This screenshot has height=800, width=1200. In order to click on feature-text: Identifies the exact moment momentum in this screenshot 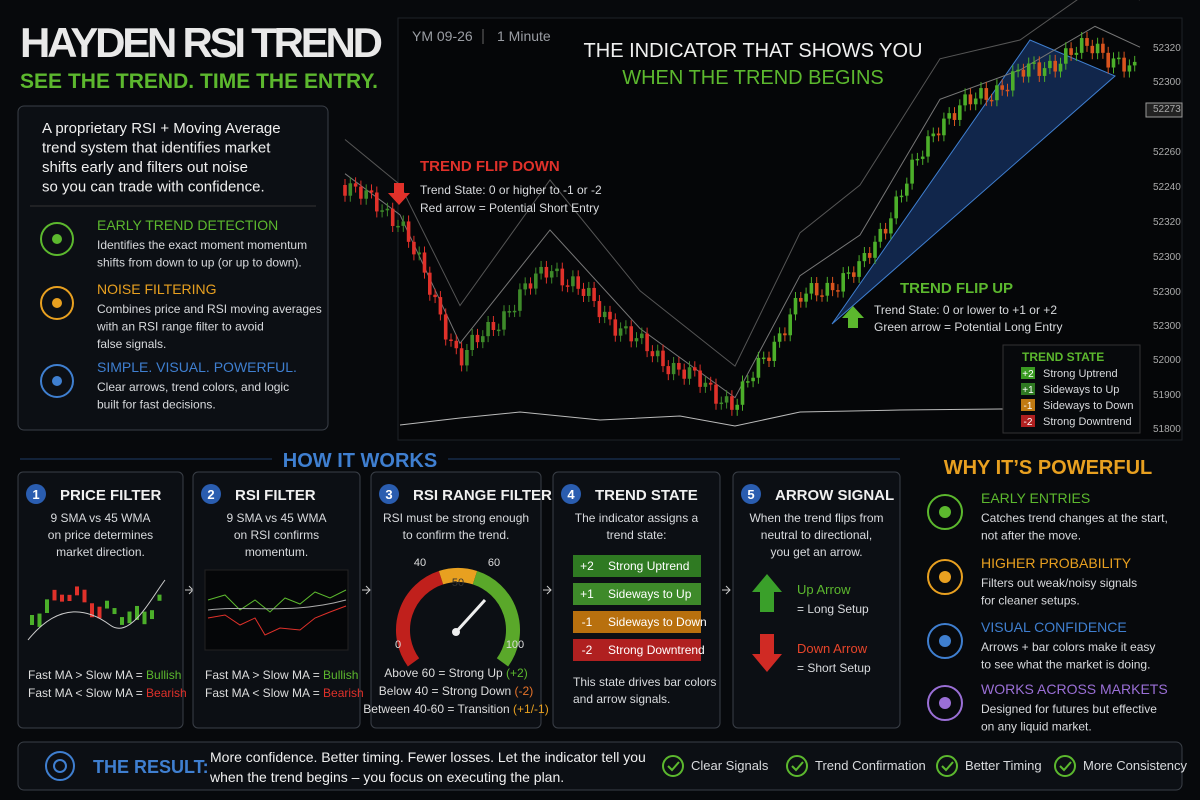, I will do `click(202, 245)`.